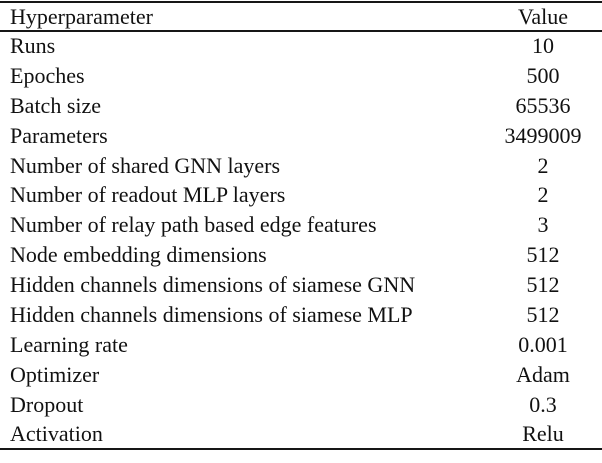  Describe the element at coordinates (543, 75) in the screenshot. I see `hyperparameter-value: 500` at that location.